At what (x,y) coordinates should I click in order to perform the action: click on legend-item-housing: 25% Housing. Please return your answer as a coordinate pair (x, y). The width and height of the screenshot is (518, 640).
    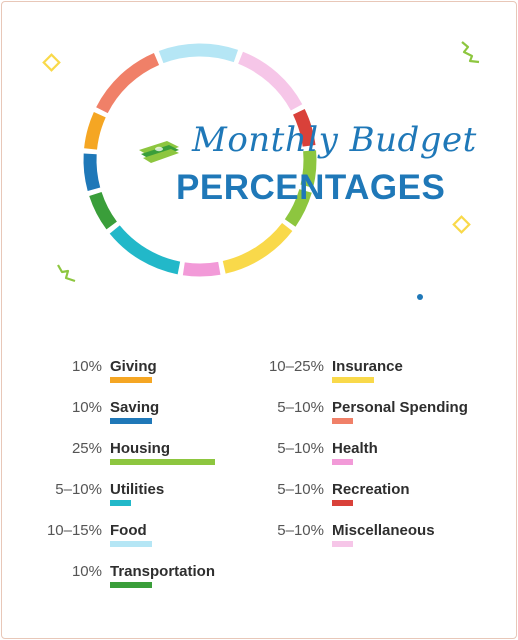
    Looking at the image, I should click on (259, 460).